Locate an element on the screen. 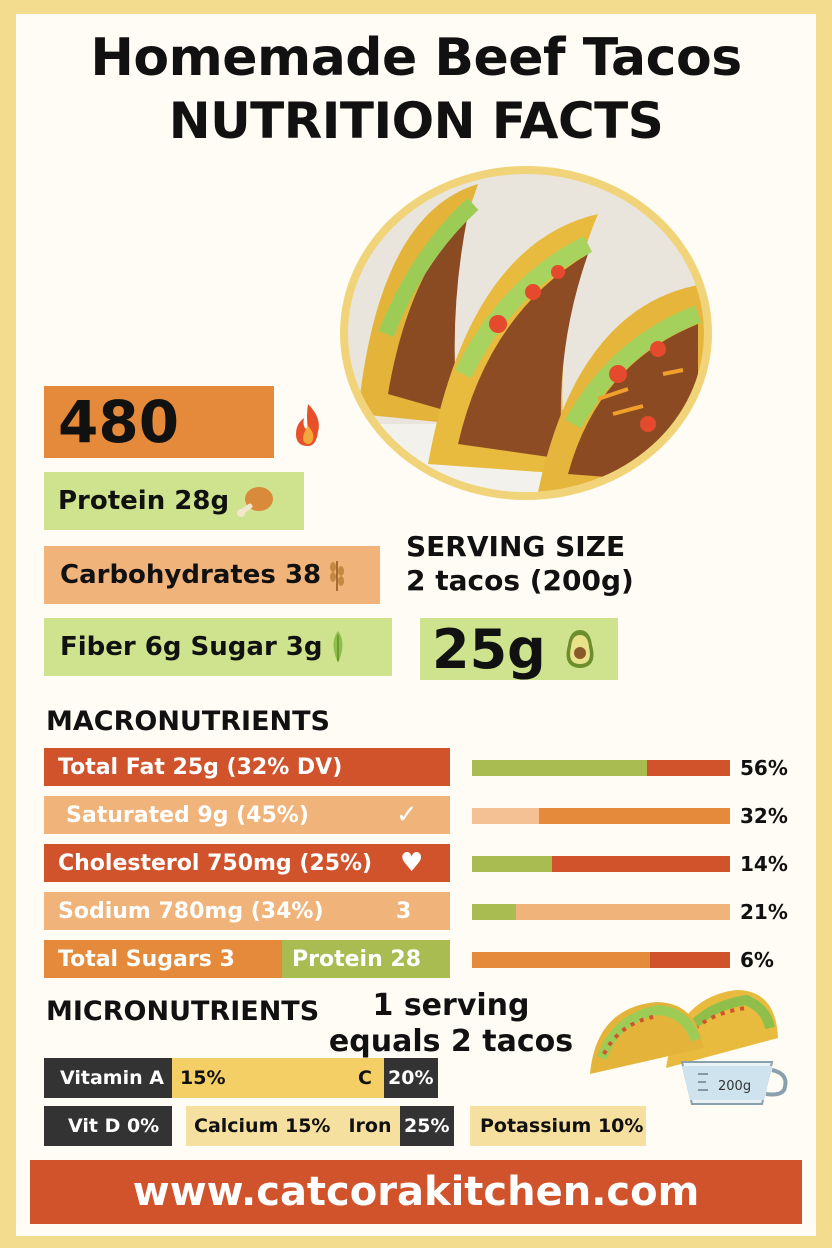 Image resolution: width=832 pixels, height=1248 pixels. calcium-iron-box: Calcium 15% Iron is located at coordinates (293, 1126).